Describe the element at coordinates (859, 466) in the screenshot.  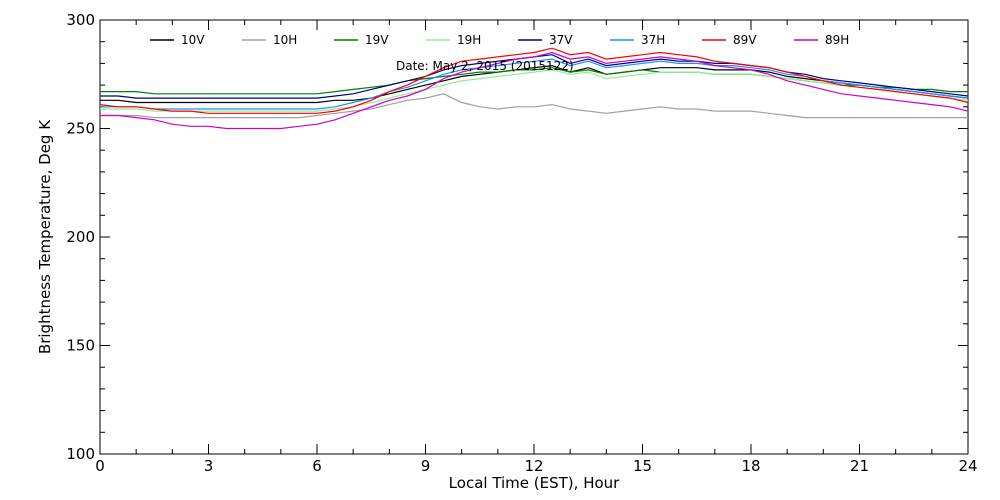
I see `x-tick-label: 21` at that location.